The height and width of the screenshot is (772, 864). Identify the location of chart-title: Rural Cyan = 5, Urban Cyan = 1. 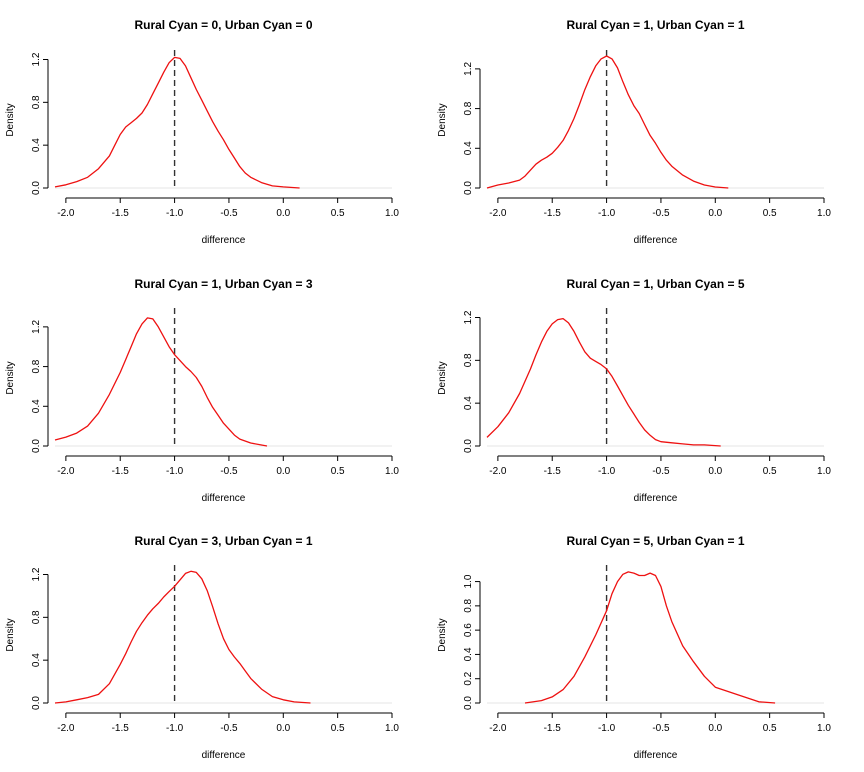
(655, 541).